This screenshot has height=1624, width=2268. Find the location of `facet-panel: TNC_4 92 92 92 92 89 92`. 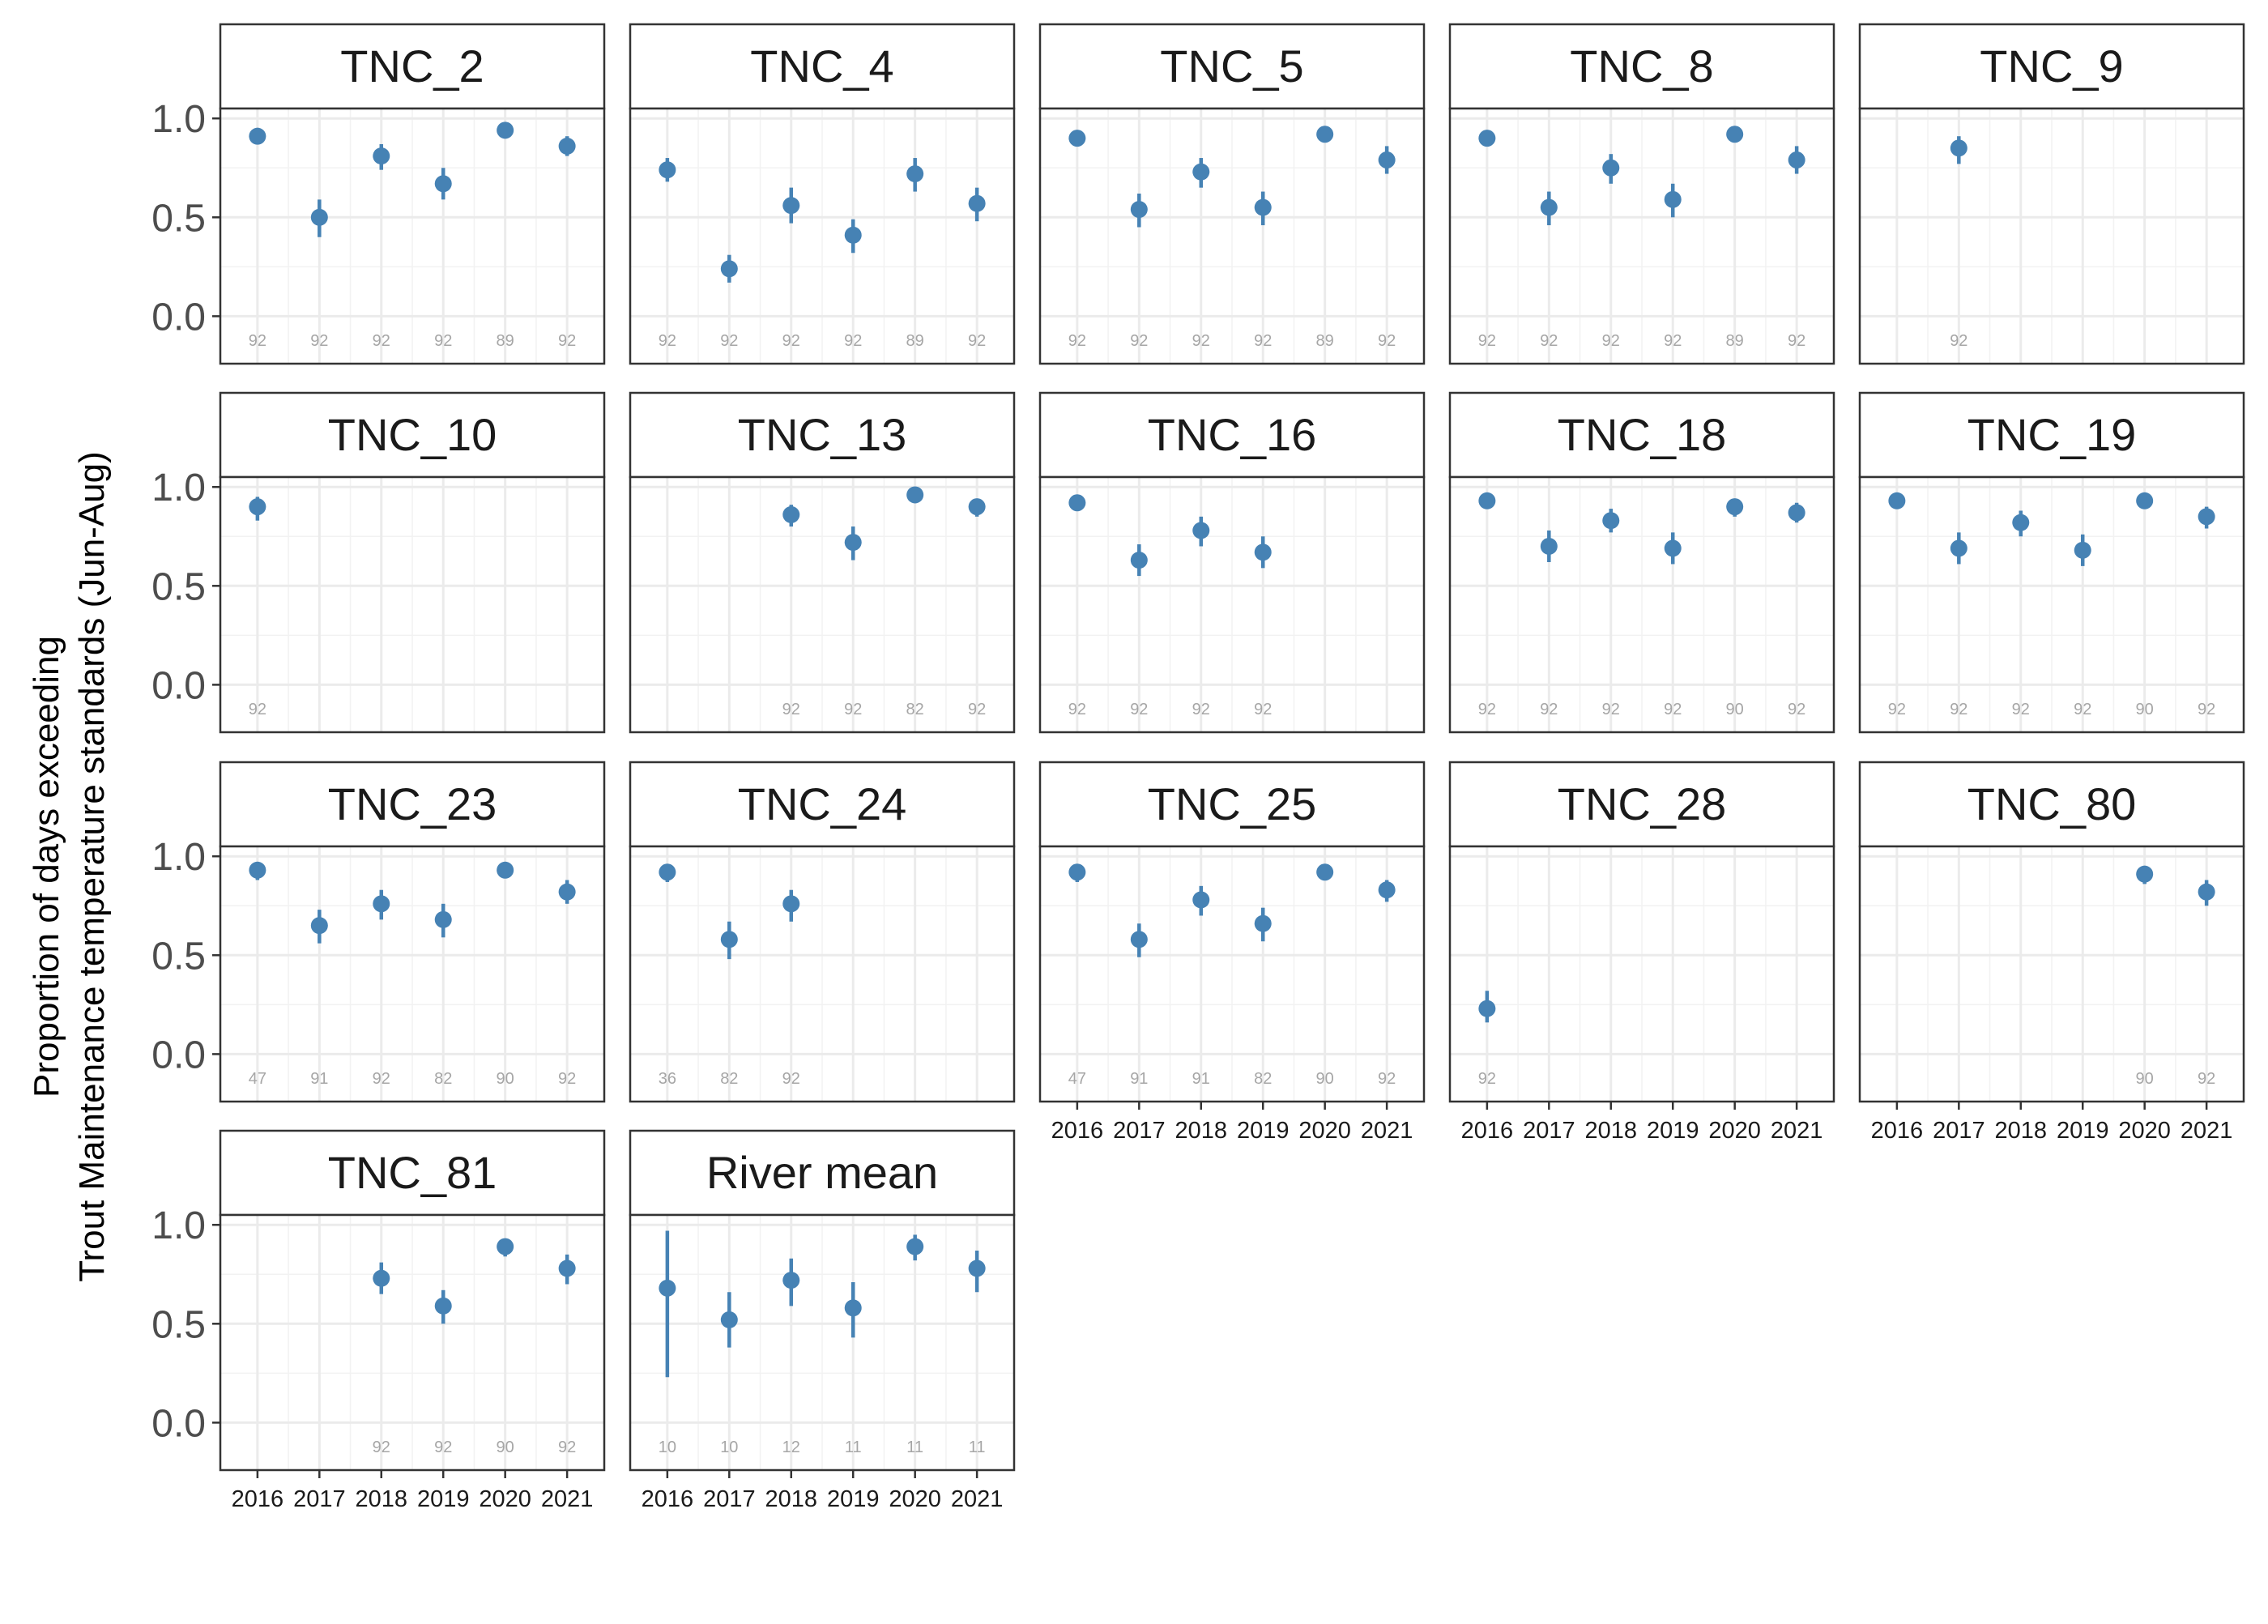

facet-panel: TNC_4 92 92 92 92 89 92 is located at coordinates (822, 194).